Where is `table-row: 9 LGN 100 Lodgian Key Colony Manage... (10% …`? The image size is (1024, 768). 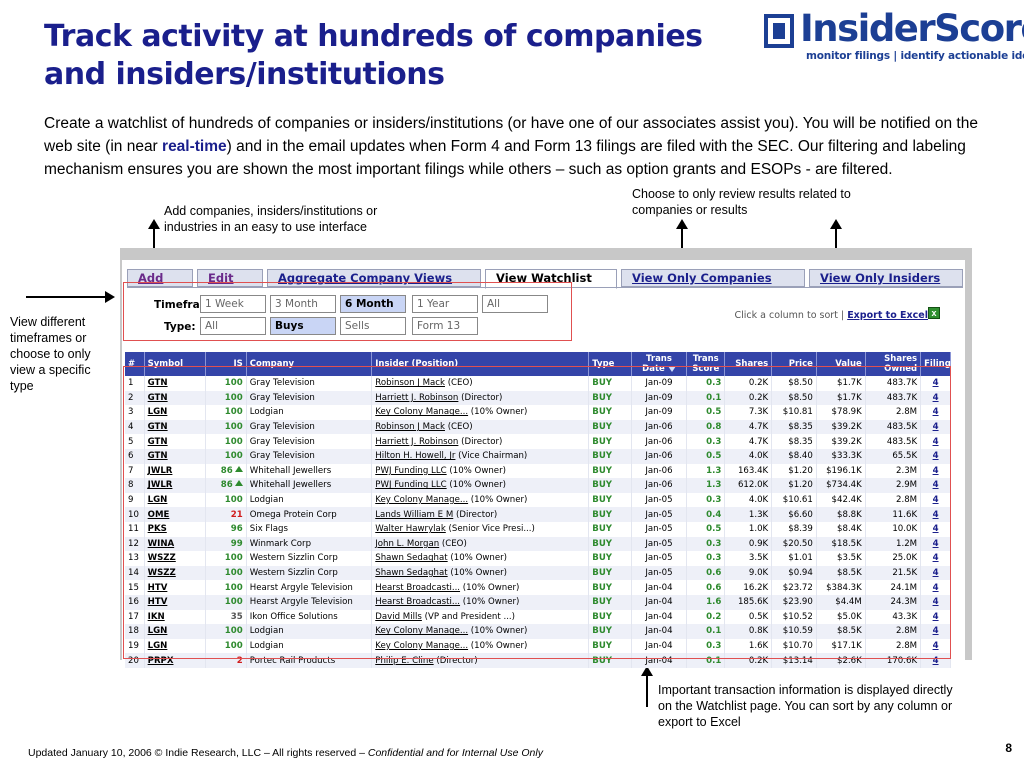 table-row: 9 LGN 100 Lodgian Key Colony Manage... (10% … is located at coordinates (538, 500).